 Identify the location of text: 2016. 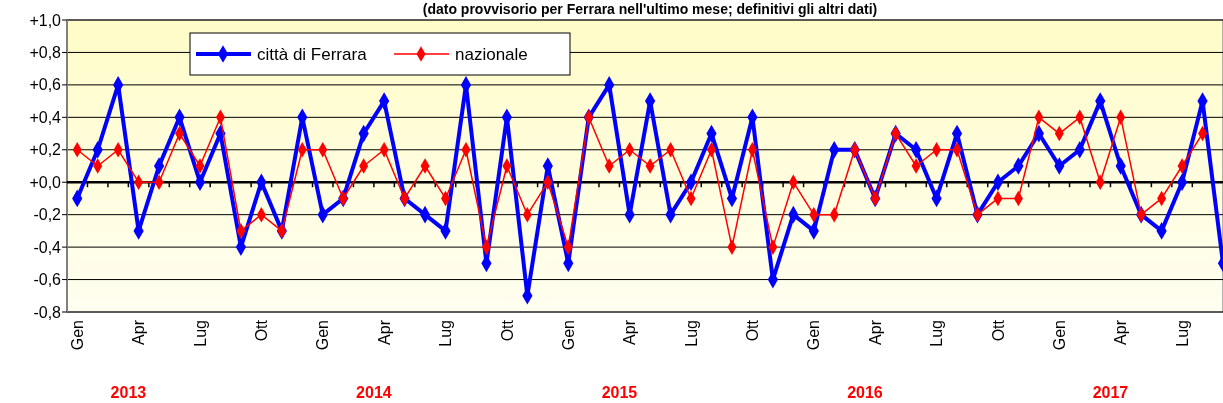
(865, 392).